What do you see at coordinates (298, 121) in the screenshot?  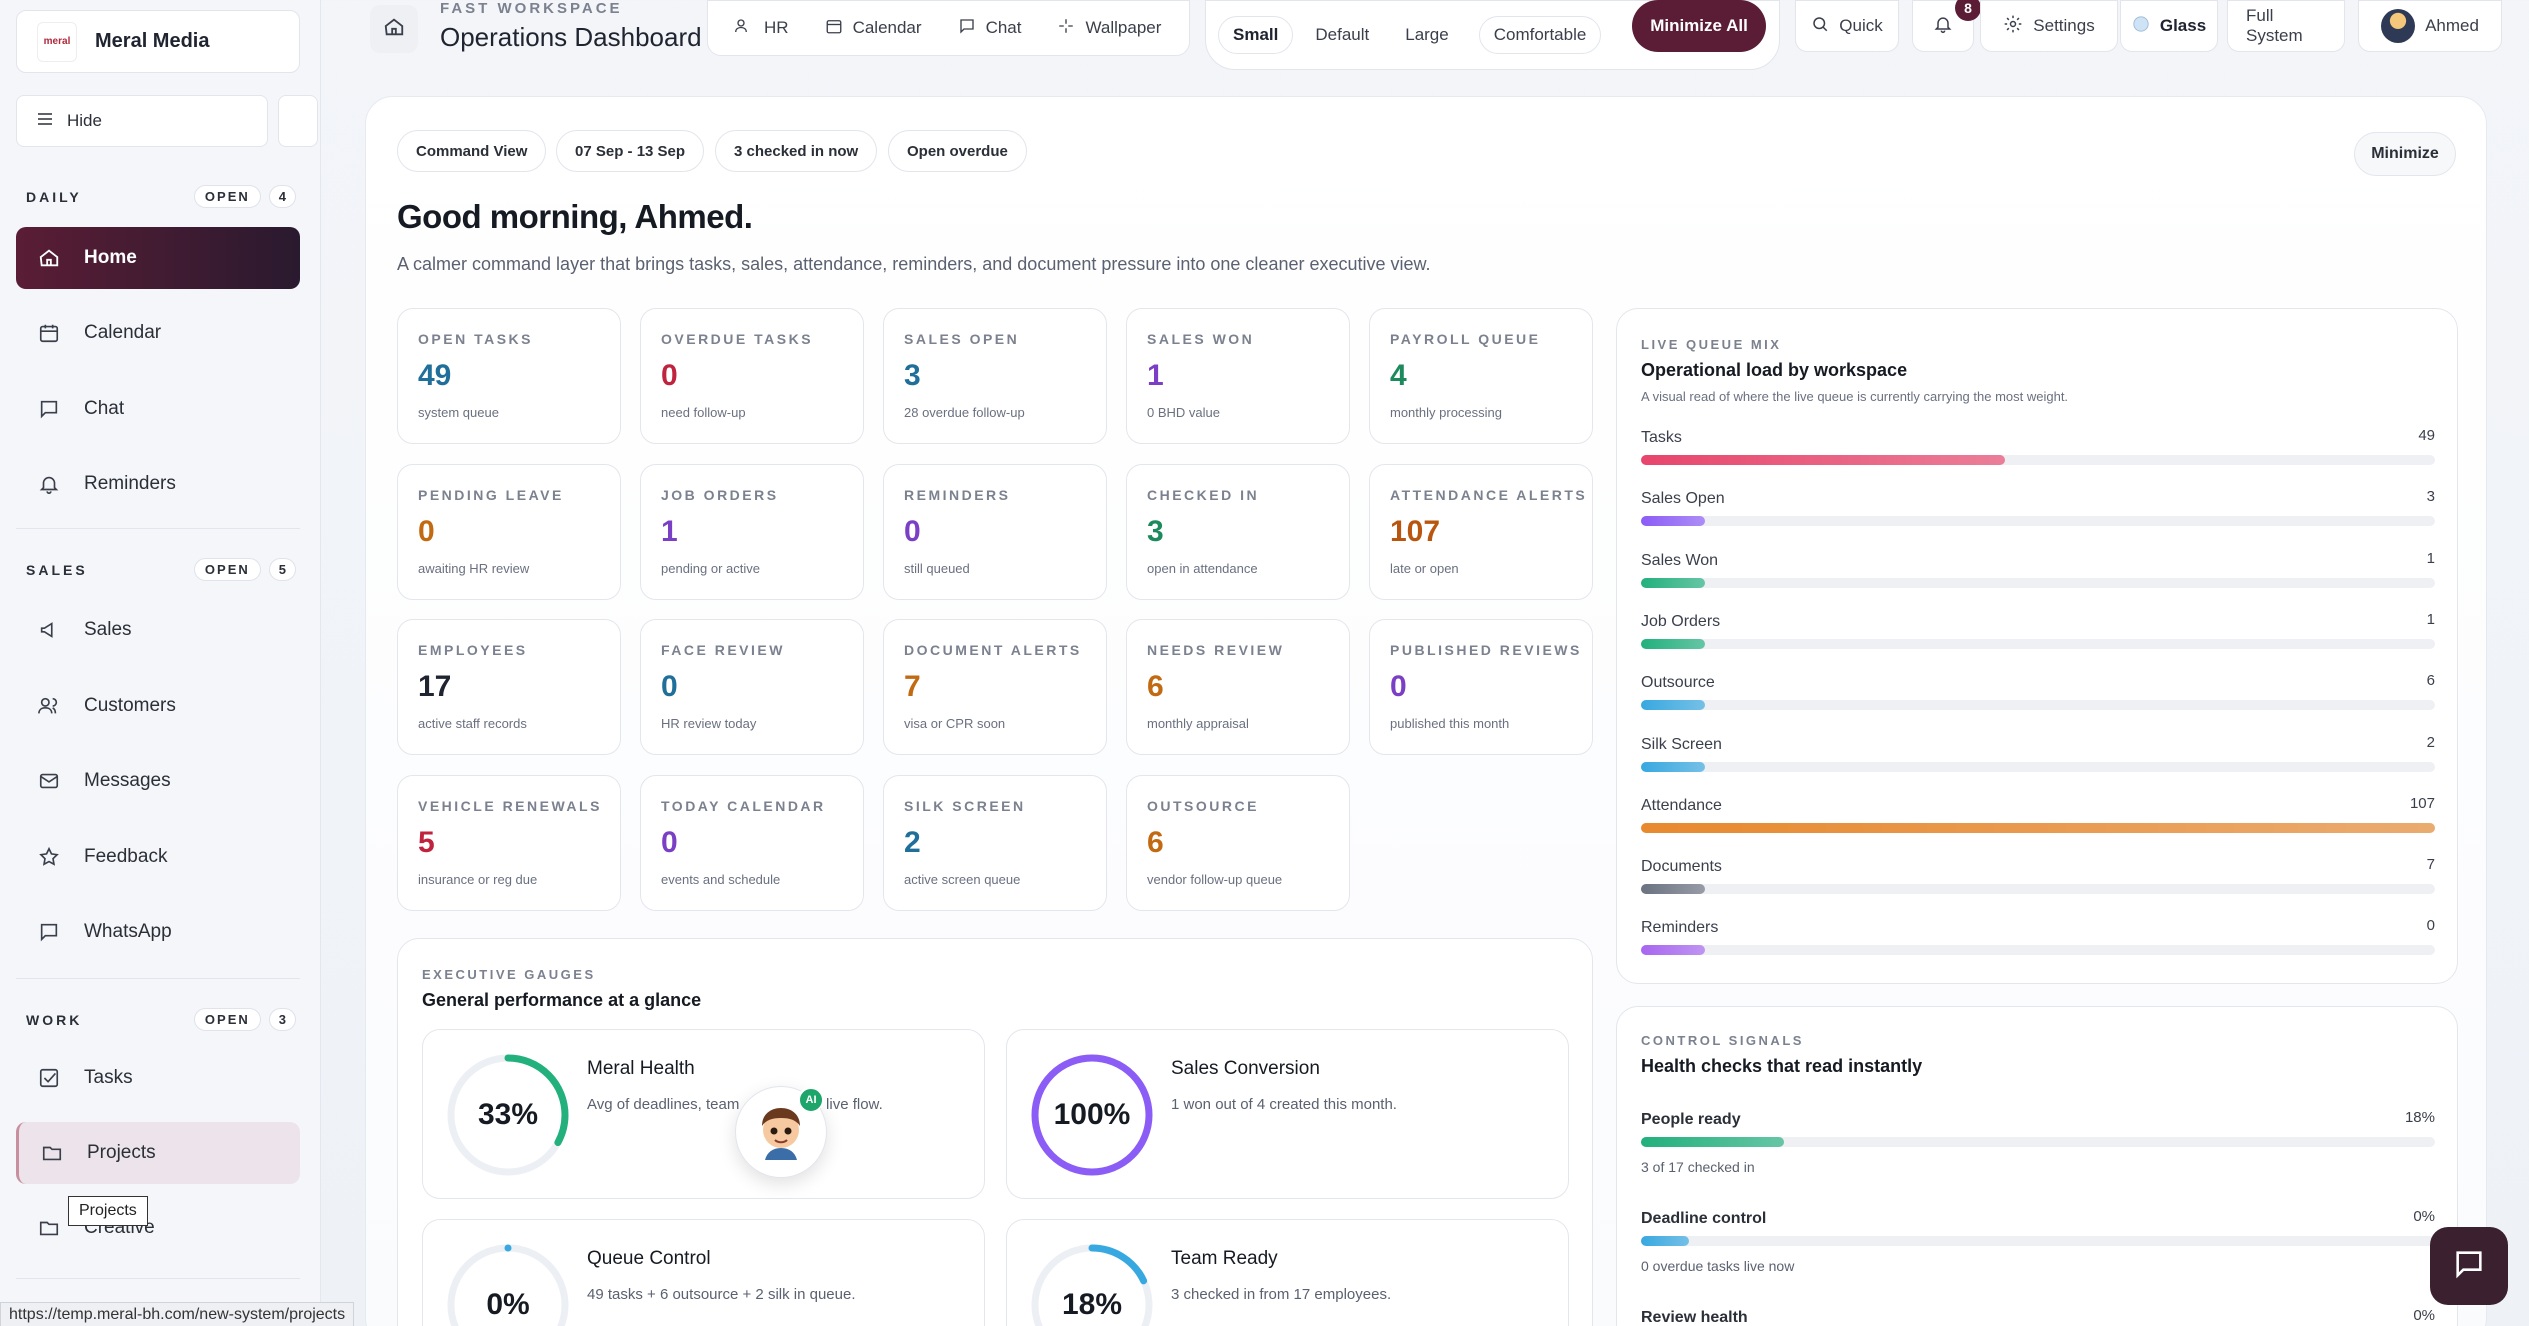 I see `sidebar-pin-button` at bounding box center [298, 121].